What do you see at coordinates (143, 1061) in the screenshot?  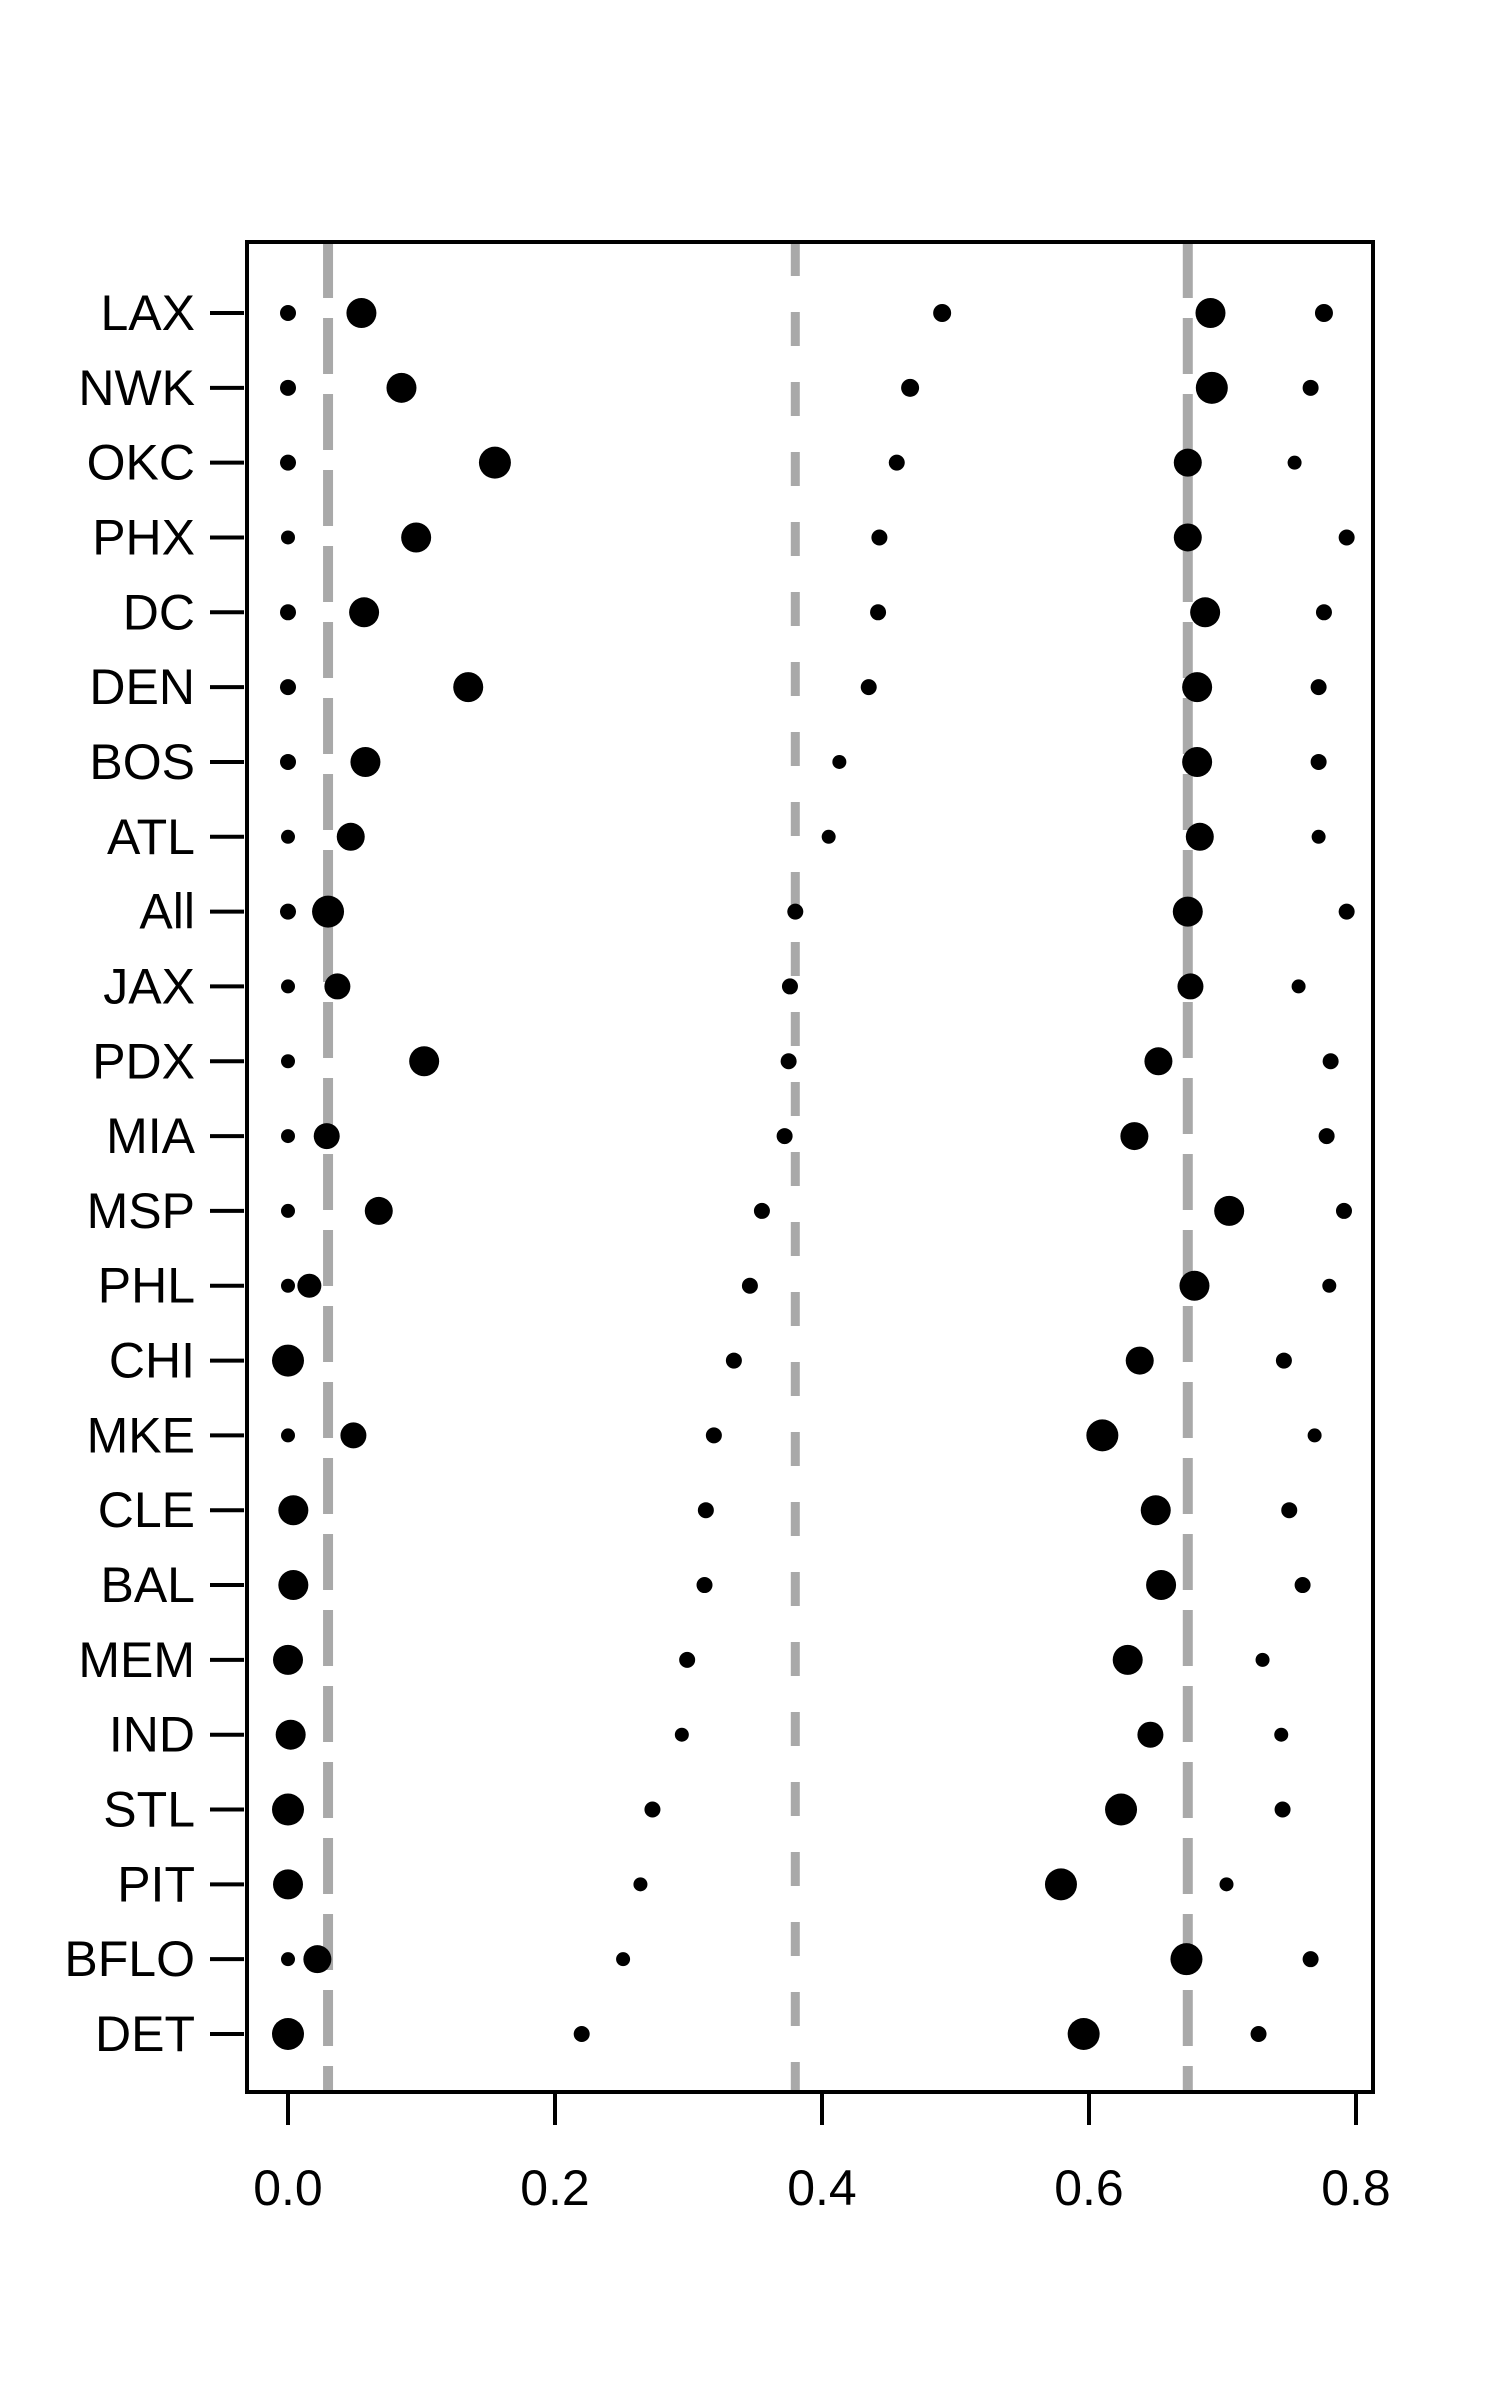 I see `y-axis-label: PDX` at bounding box center [143, 1061].